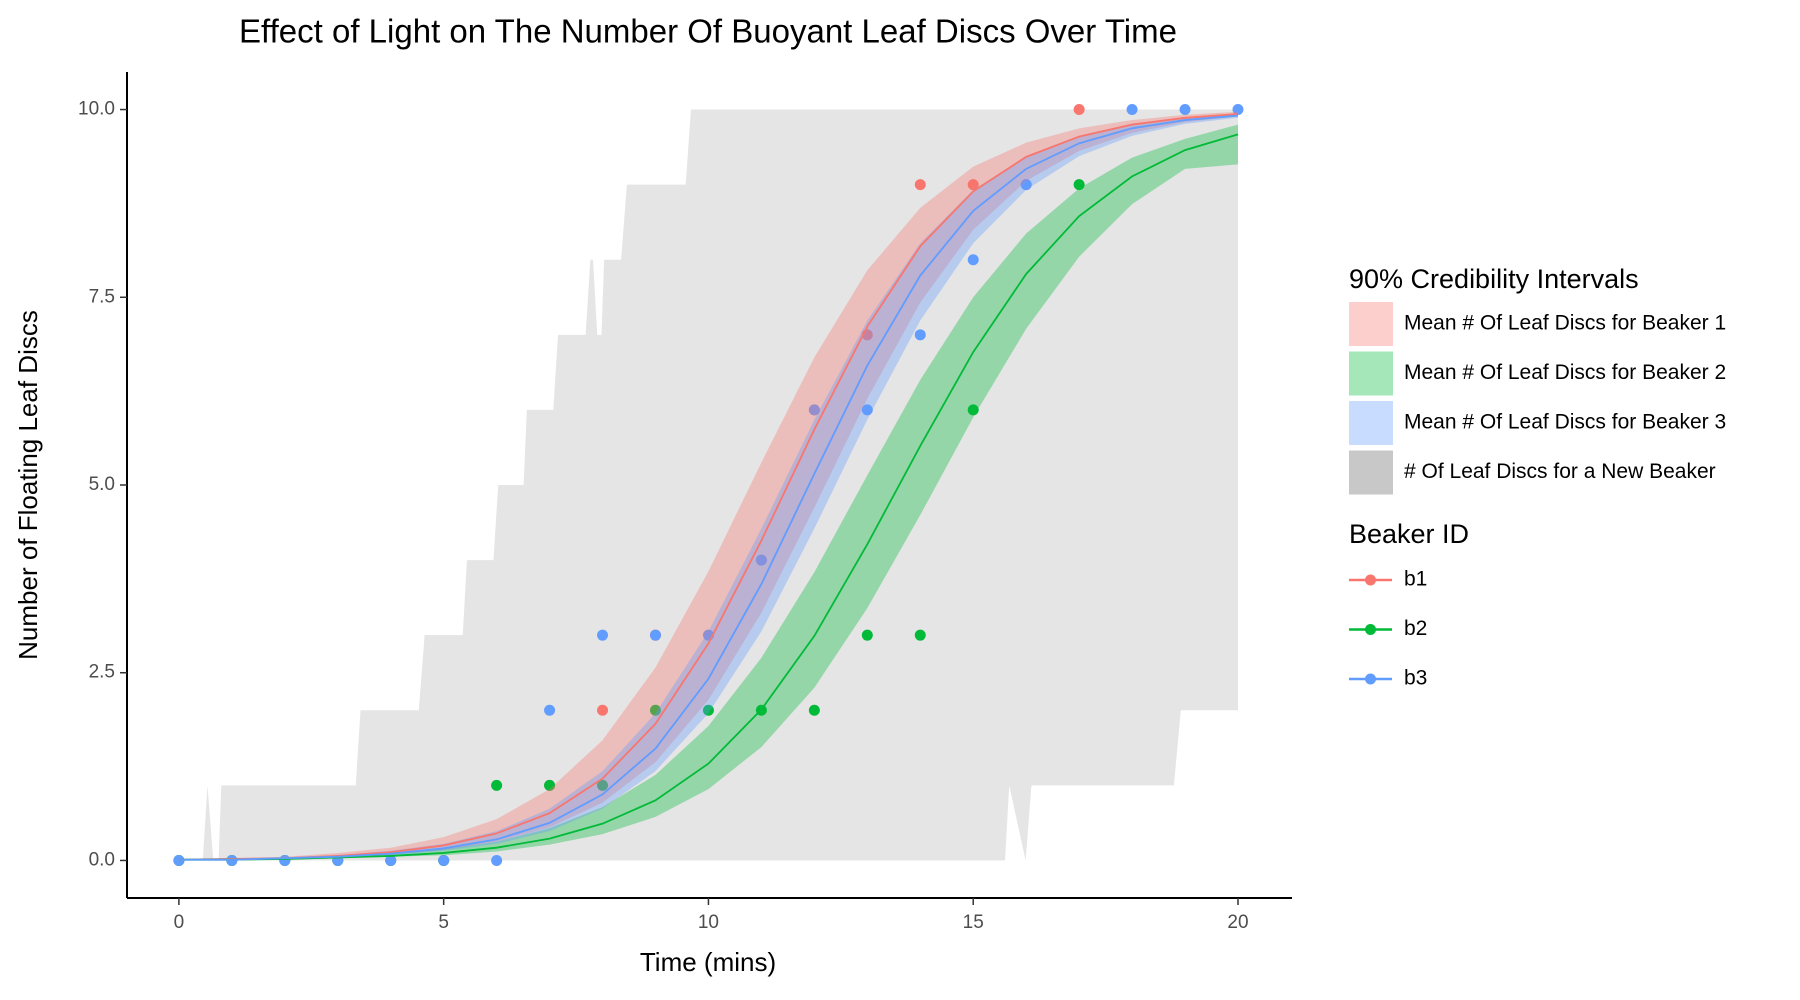 The image size is (1800, 1000). What do you see at coordinates (102, 672) in the screenshot?
I see `y-tick-label: 2.5` at bounding box center [102, 672].